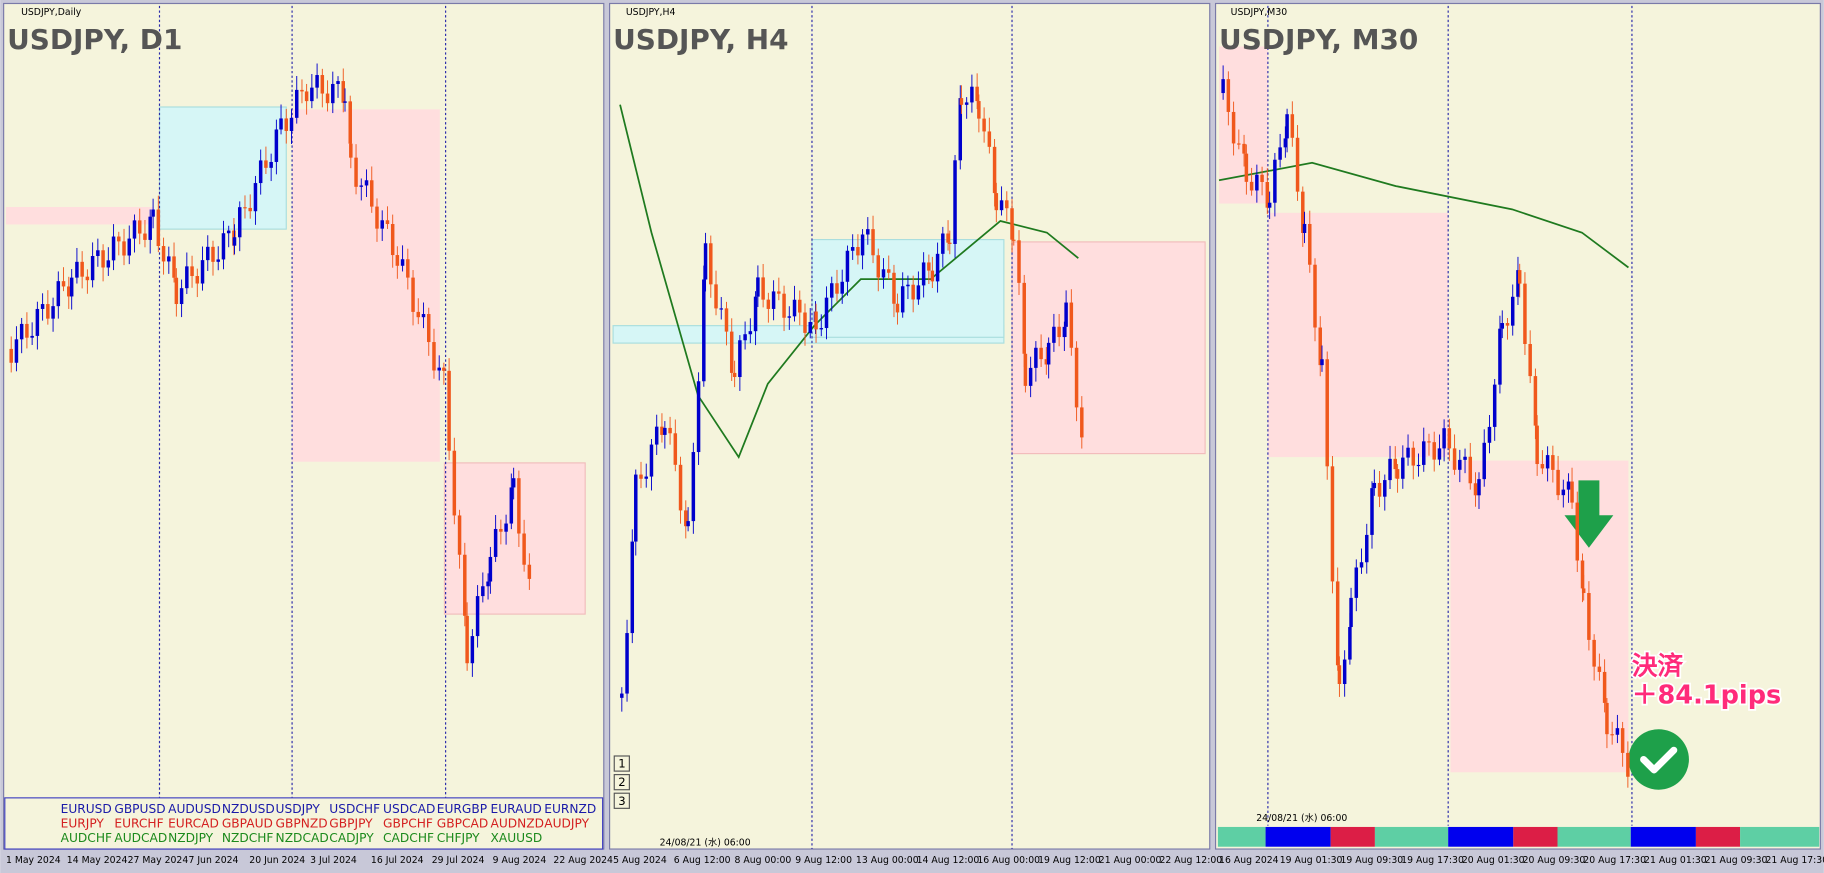 The height and width of the screenshot is (873, 1824). I want to click on tab-label: 1, so click(621, 764).